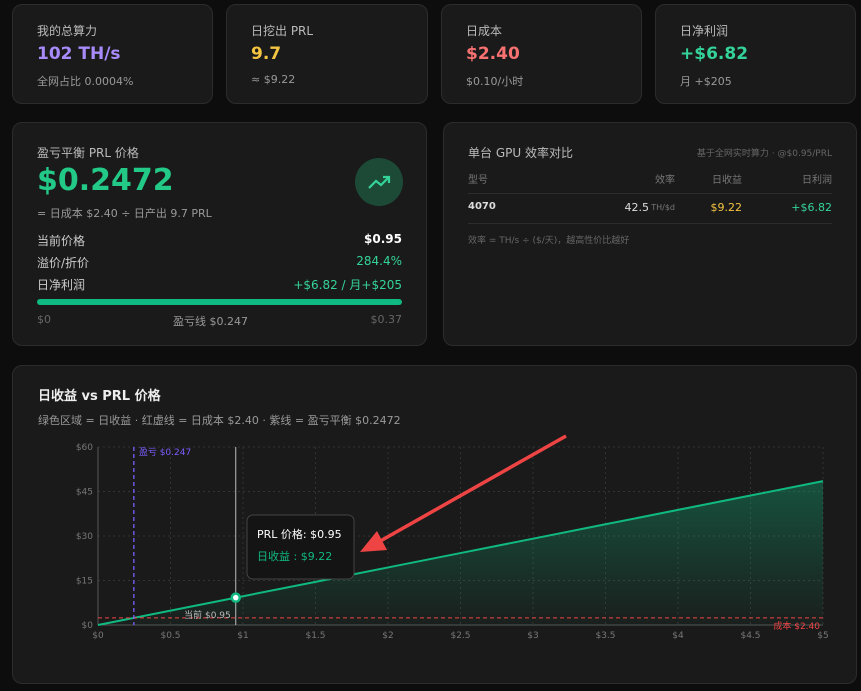 This screenshot has width=861, height=691. Describe the element at coordinates (85, 81) in the screenshot. I see `sub: 全网占比 0.0004%` at that location.